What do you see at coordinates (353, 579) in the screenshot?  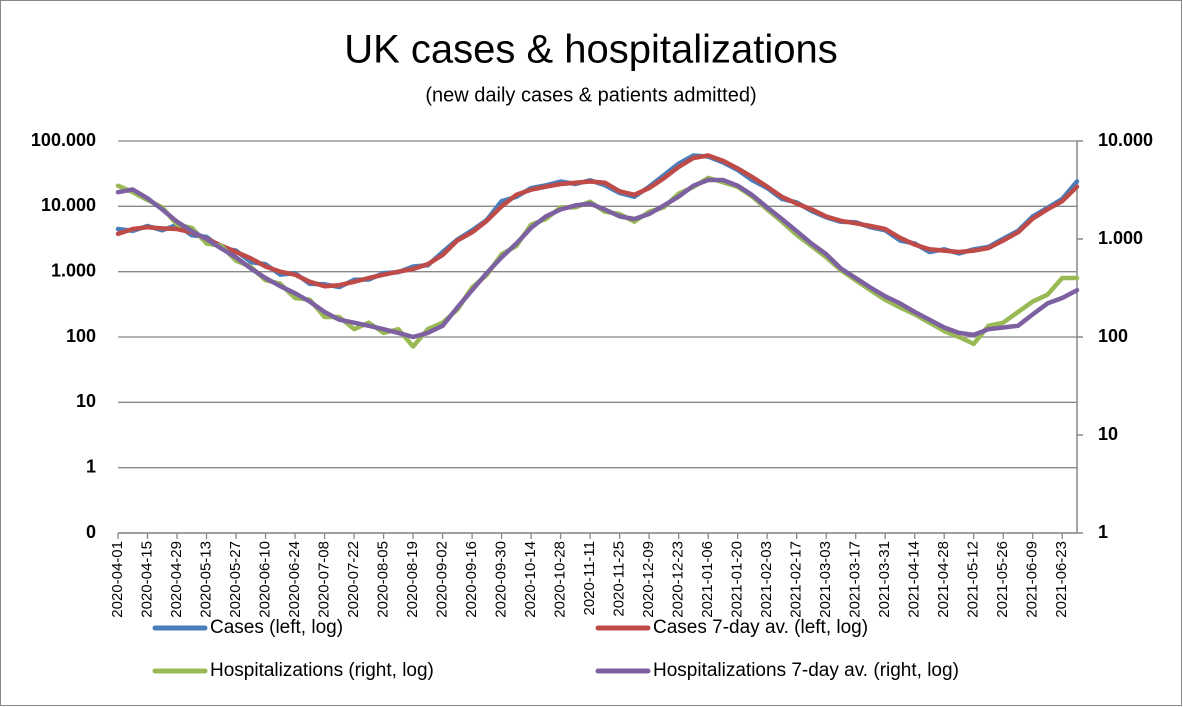 I see `x-tick-label: 2020-07-22` at bounding box center [353, 579].